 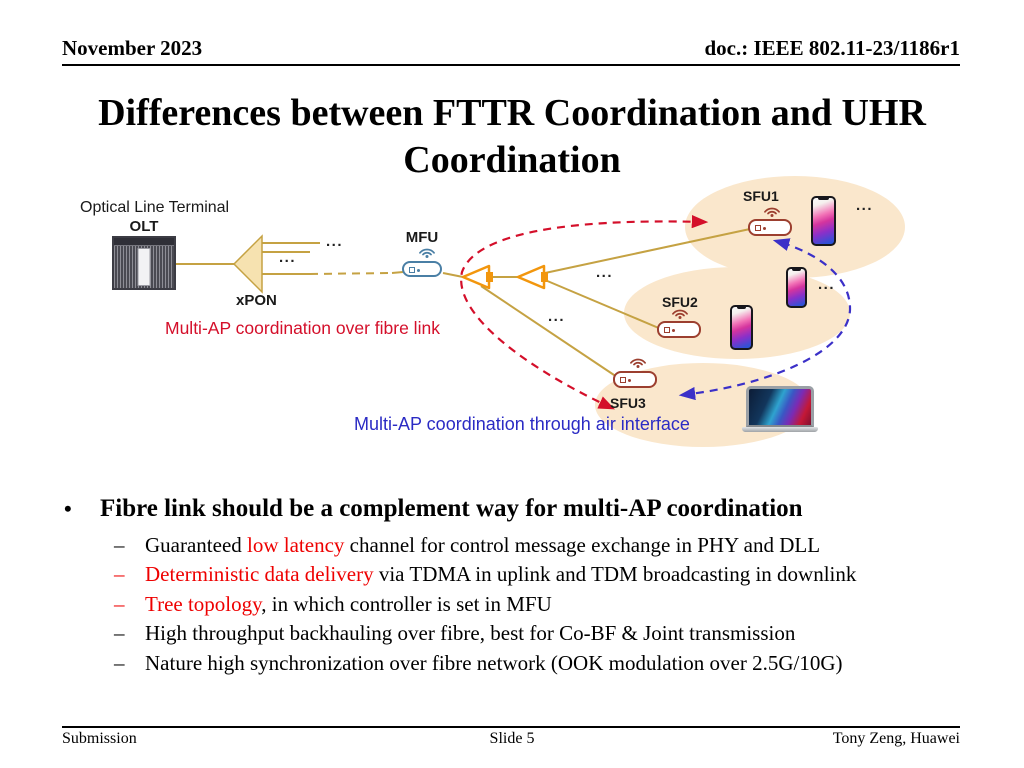 I want to click on optical-splitter-1-icon, so click(x=477, y=277).